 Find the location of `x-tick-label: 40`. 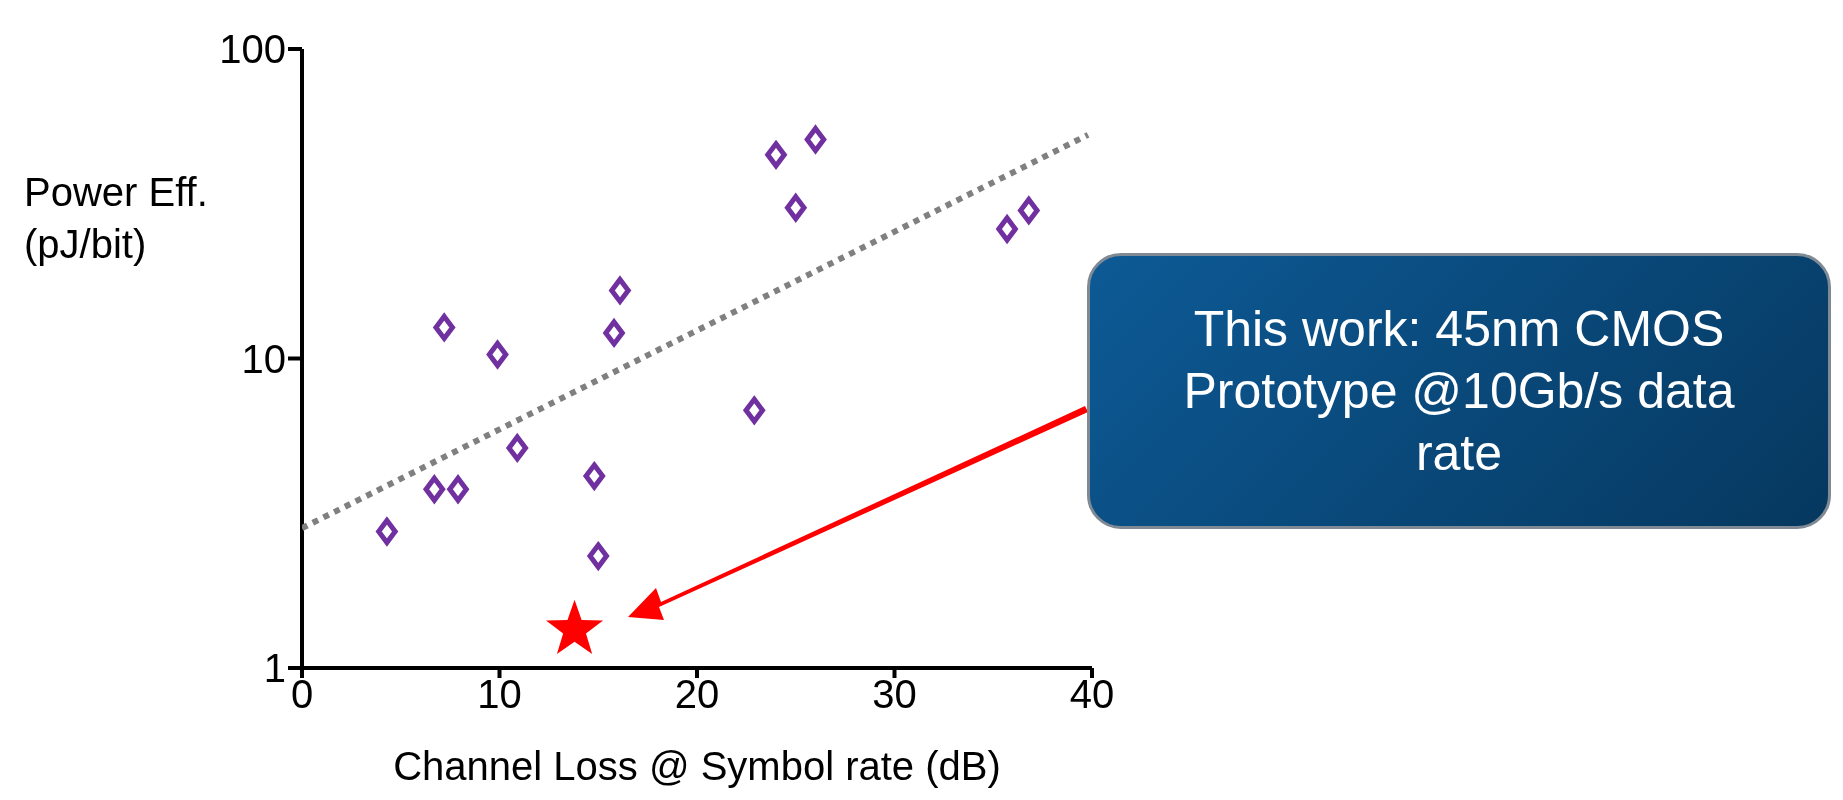

x-tick-label: 40 is located at coordinates (1092, 694).